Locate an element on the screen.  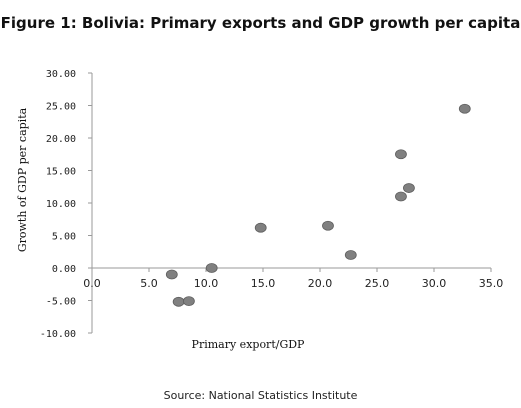
y-tick-label: -10.00 is located at coordinates (58, 334).